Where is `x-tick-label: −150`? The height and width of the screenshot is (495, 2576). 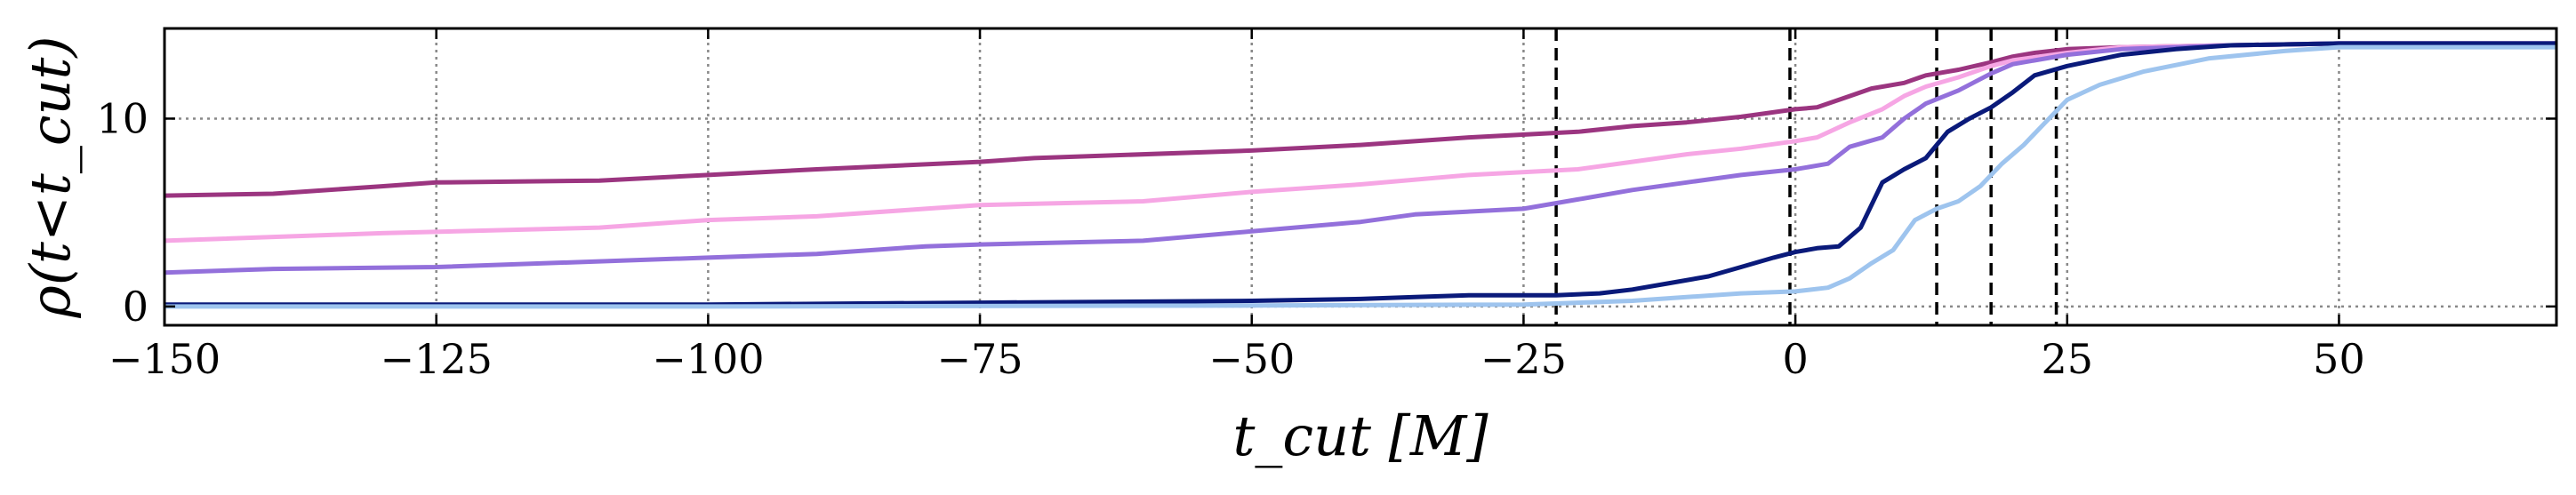 x-tick-label: −150 is located at coordinates (164, 359).